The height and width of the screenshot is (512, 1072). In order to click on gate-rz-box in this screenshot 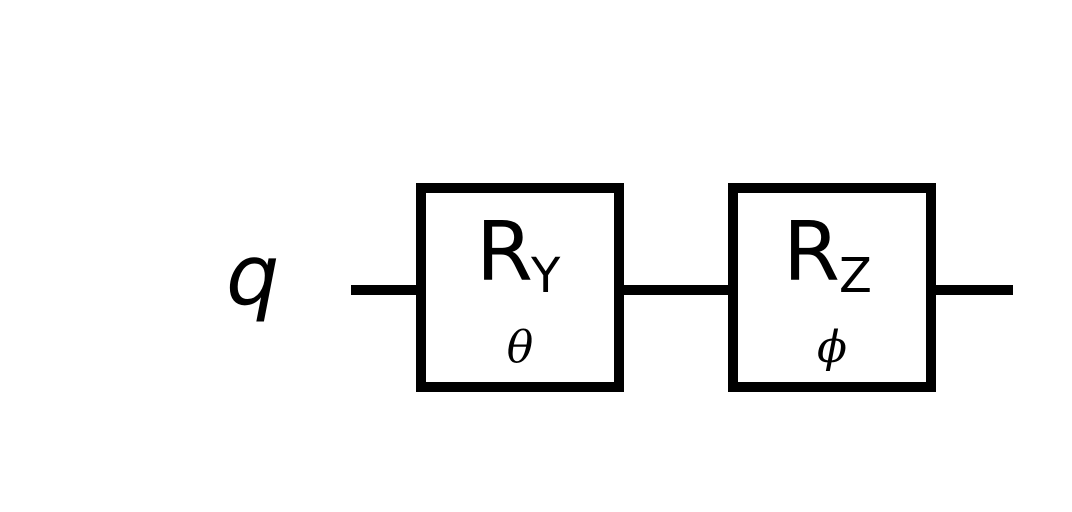, I will do `click(832, 287)`.